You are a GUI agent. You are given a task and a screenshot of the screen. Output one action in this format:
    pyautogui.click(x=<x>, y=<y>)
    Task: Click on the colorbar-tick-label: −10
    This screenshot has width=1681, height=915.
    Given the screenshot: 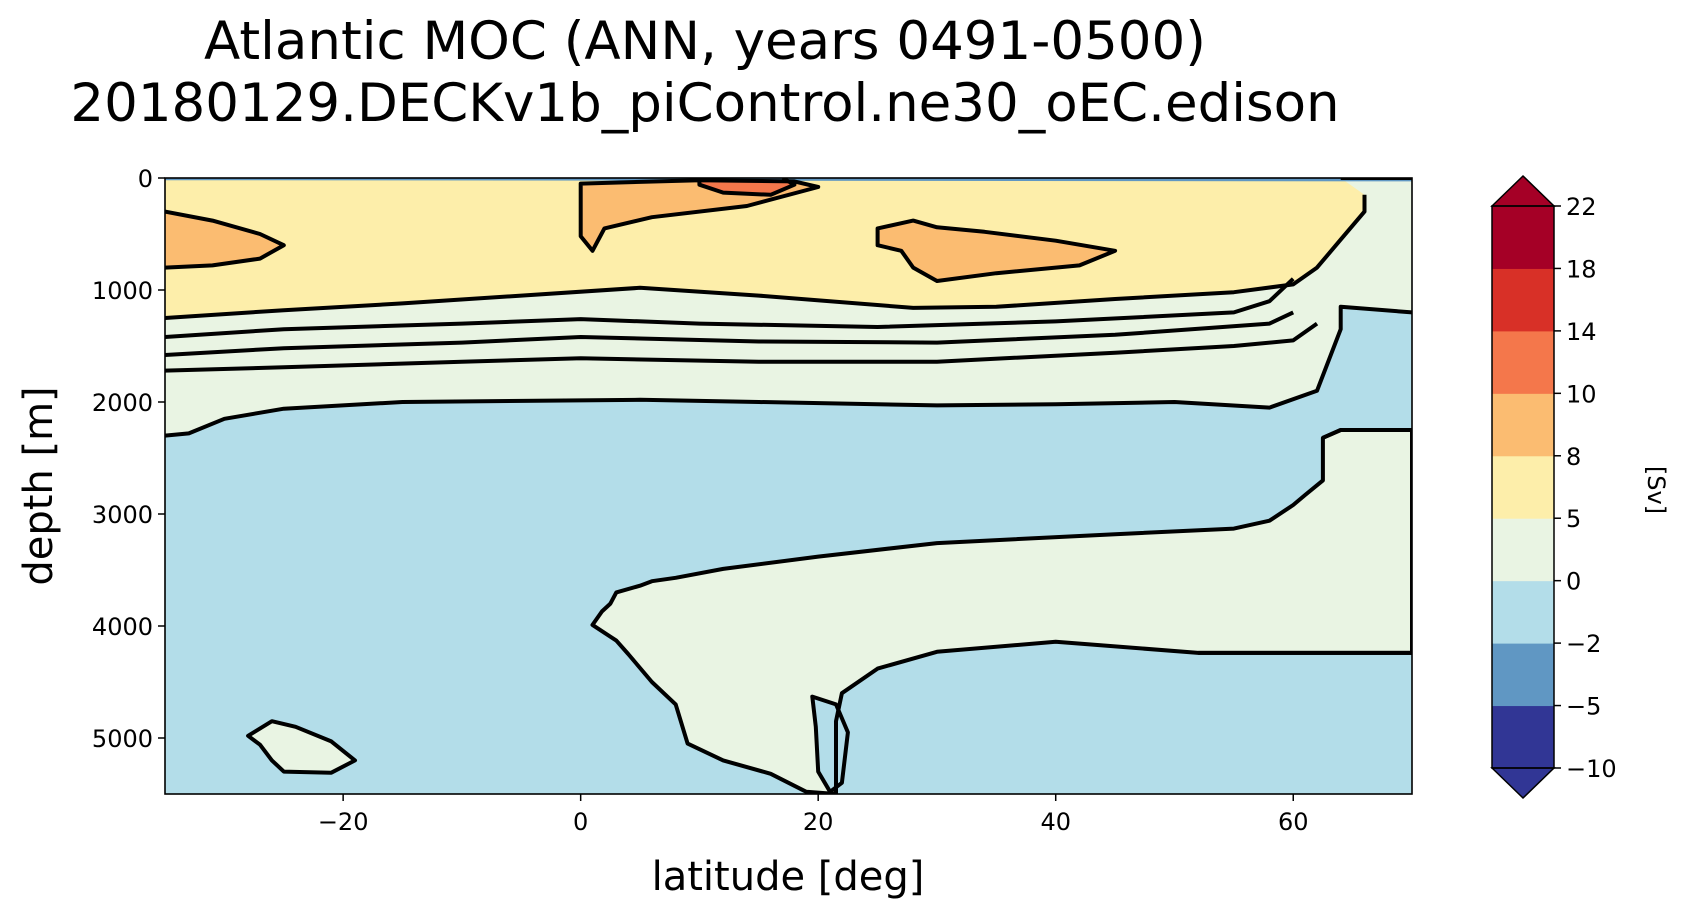 What is the action you would take?
    pyautogui.click(x=1591, y=769)
    